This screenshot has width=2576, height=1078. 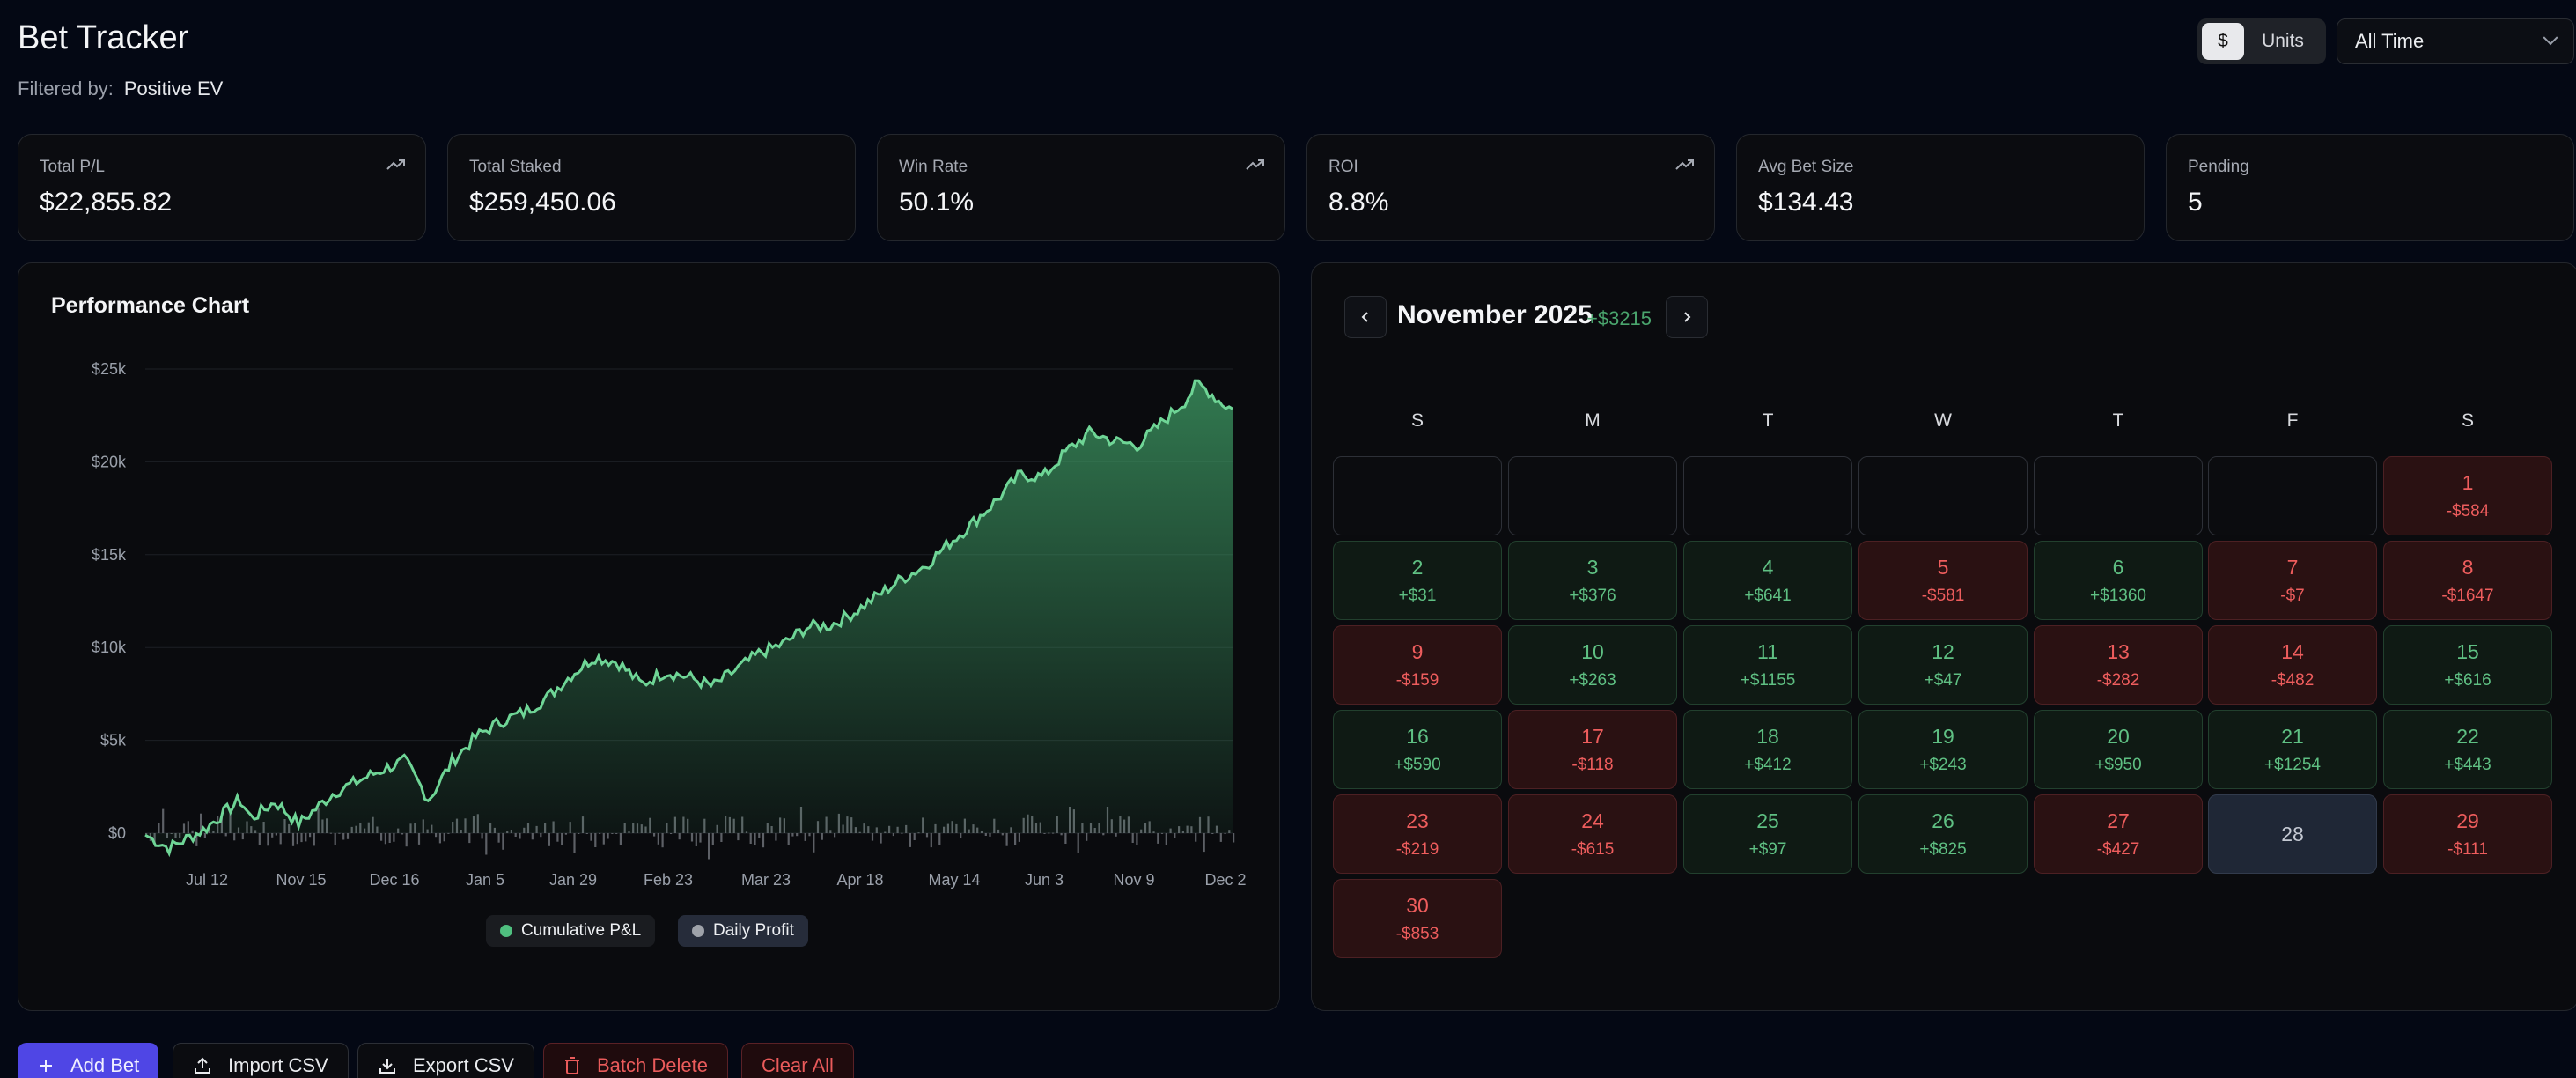 I want to click on calendar-day-1: 1 -$584, so click(x=2467, y=496).